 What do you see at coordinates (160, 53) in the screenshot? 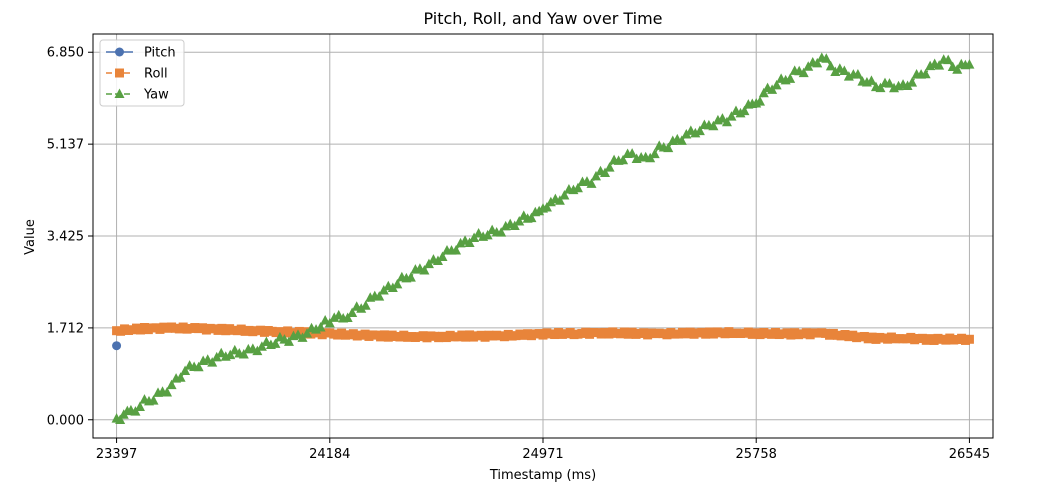
I see `legend-pitch-label: Pitch` at bounding box center [160, 53].